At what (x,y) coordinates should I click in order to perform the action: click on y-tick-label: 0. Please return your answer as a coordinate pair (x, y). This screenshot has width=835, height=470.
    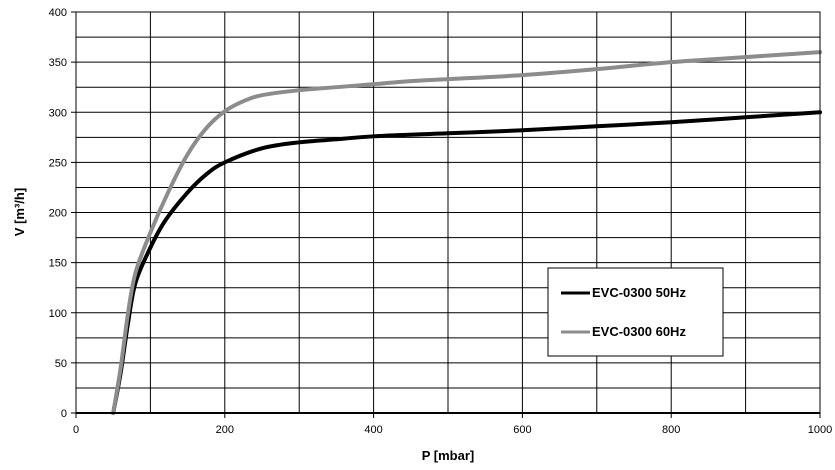
    Looking at the image, I should click on (64, 414).